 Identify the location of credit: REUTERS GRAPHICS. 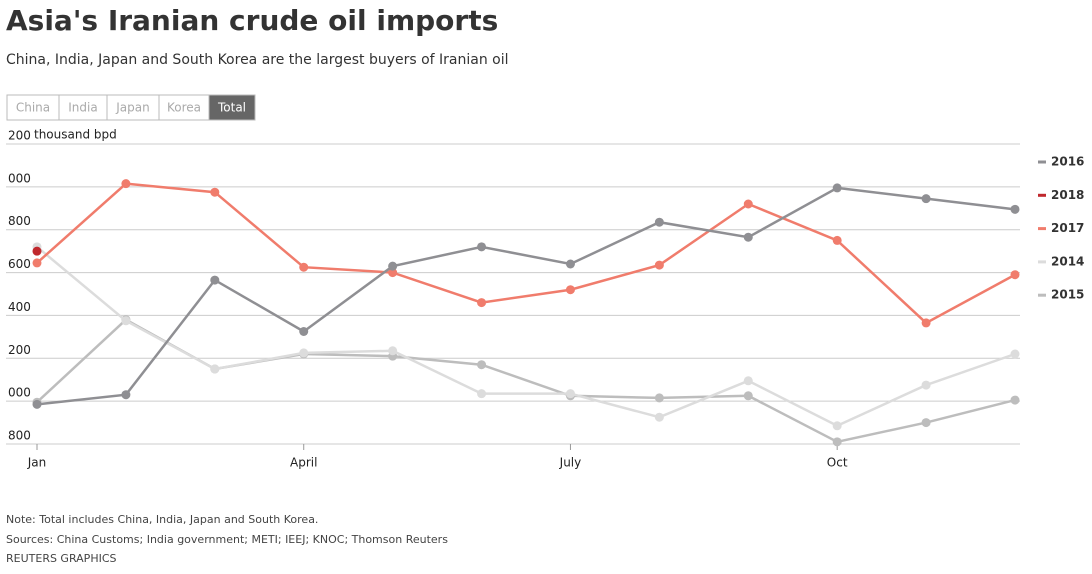
(61, 558).